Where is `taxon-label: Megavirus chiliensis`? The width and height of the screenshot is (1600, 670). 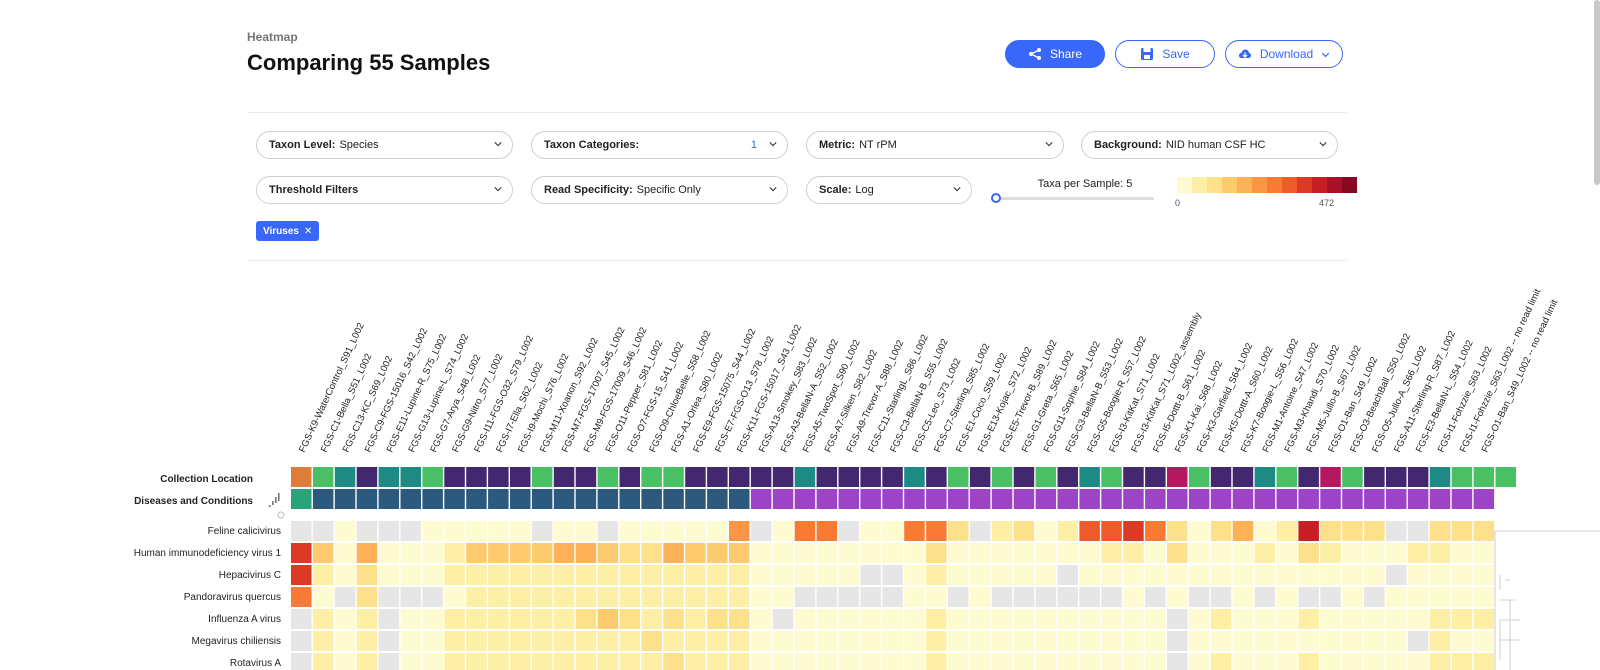
taxon-label: Megavirus chiliensis is located at coordinates (236, 641).